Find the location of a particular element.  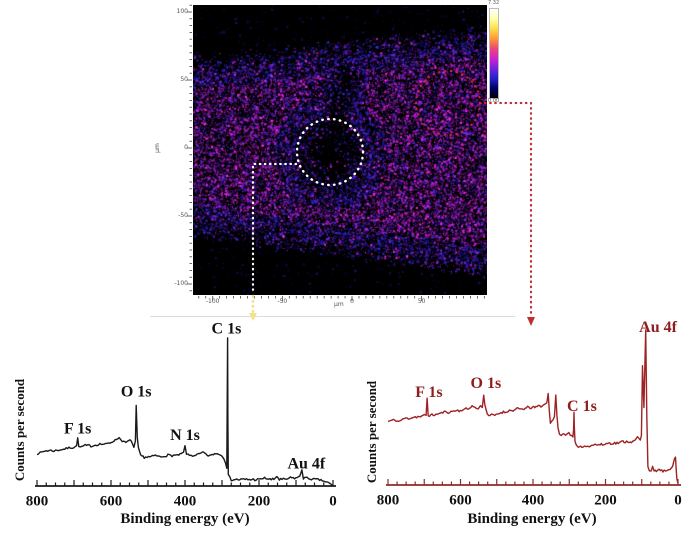

left-spectrum-x-tick-label: 200 is located at coordinates (259, 501).